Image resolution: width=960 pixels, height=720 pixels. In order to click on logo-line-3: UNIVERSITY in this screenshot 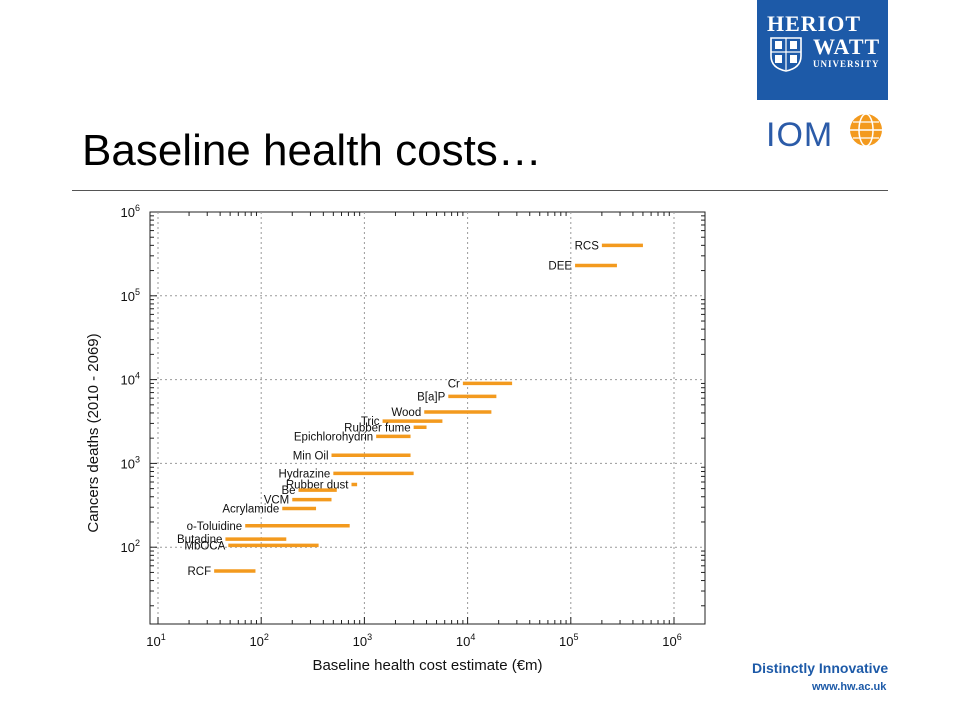, I will do `click(846, 64)`.